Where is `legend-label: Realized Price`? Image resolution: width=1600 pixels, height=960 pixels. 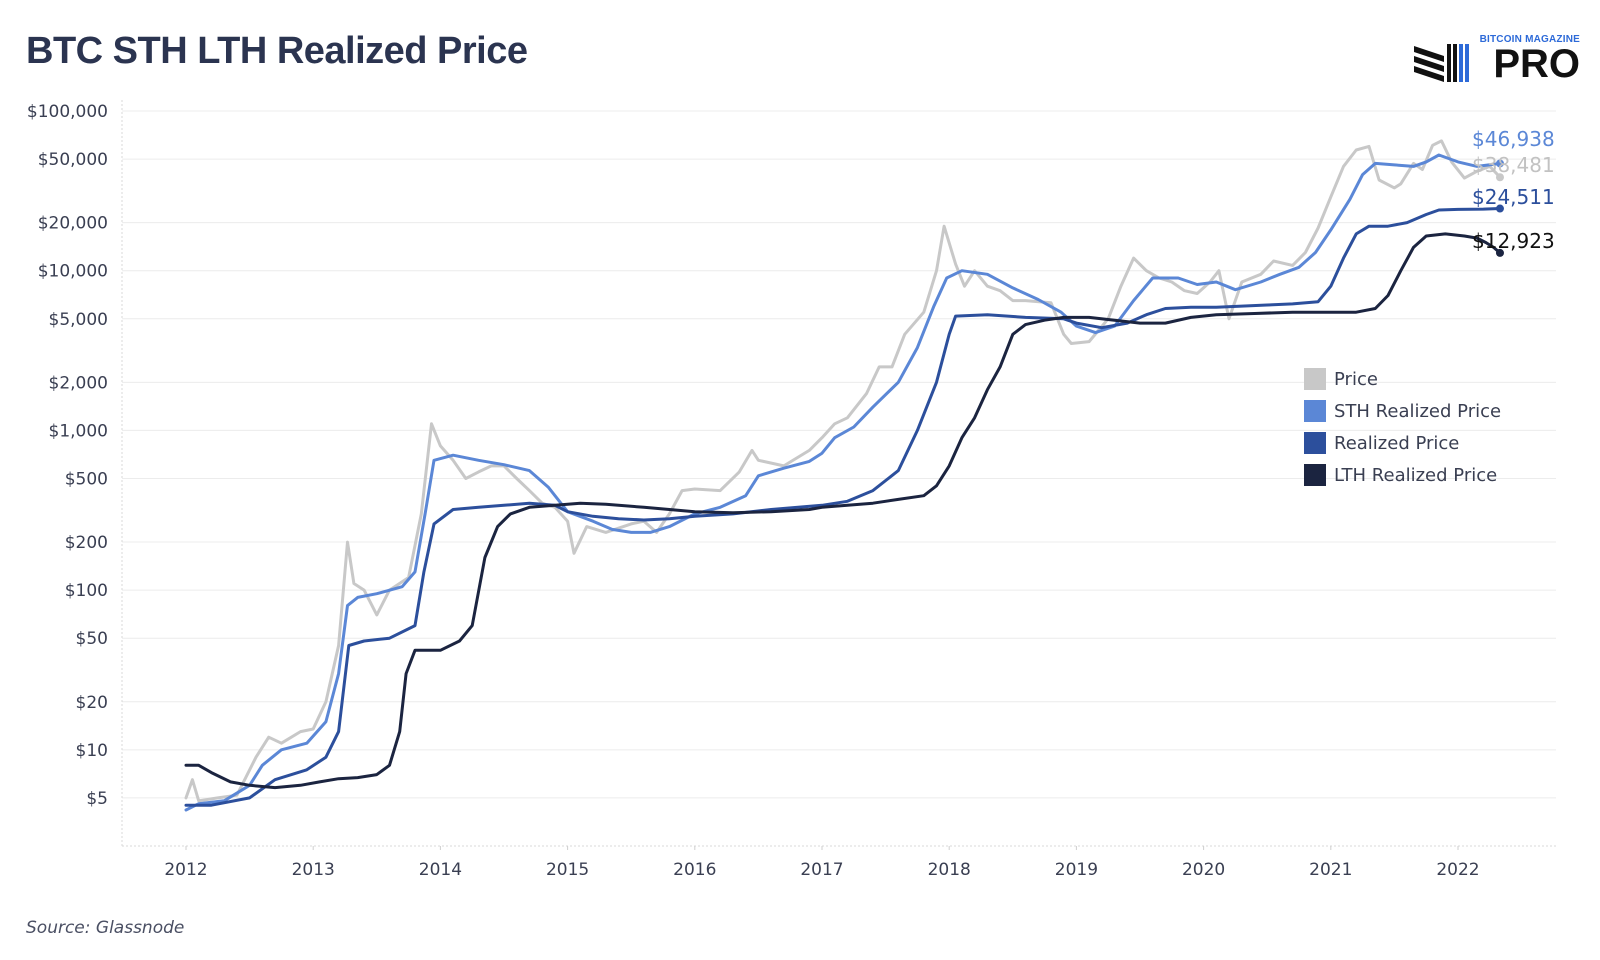
legend-label: Realized Price is located at coordinates (1396, 443).